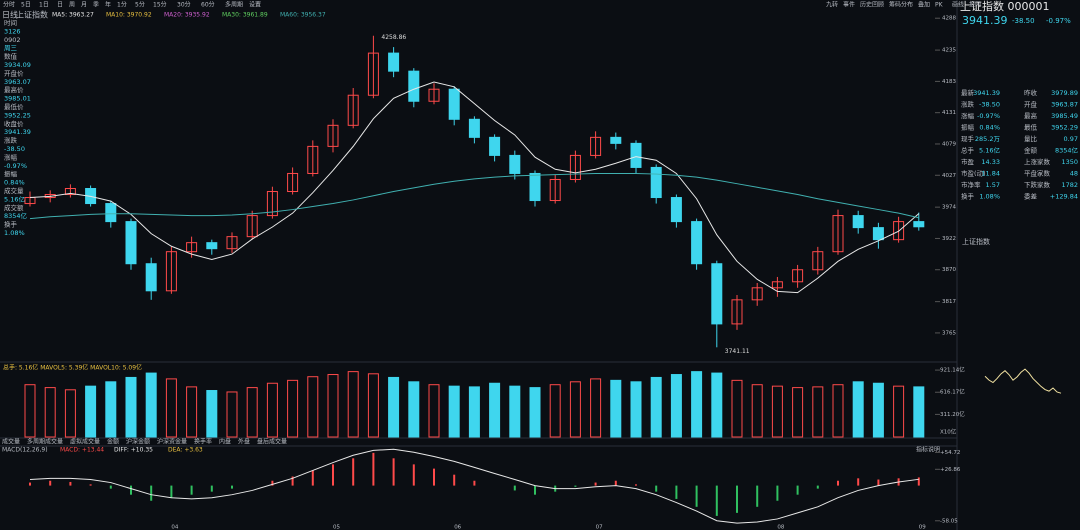 The height and width of the screenshot is (530, 1080). What do you see at coordinates (225, 442) in the screenshot?
I see `indicator-tab: 内盘` at bounding box center [225, 442].